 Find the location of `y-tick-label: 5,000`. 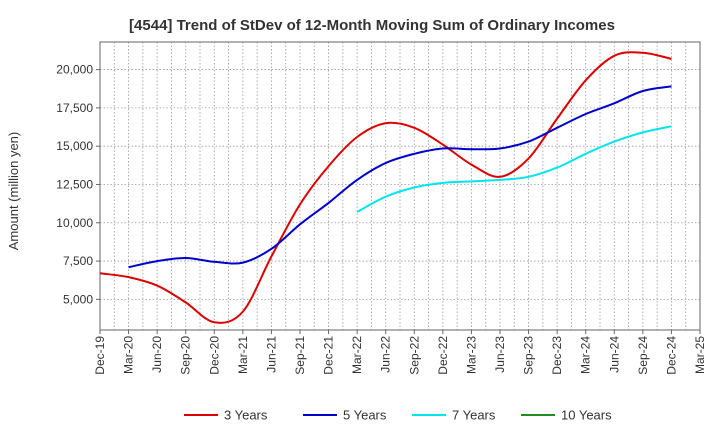

y-tick-label: 5,000 is located at coordinates (78, 299).